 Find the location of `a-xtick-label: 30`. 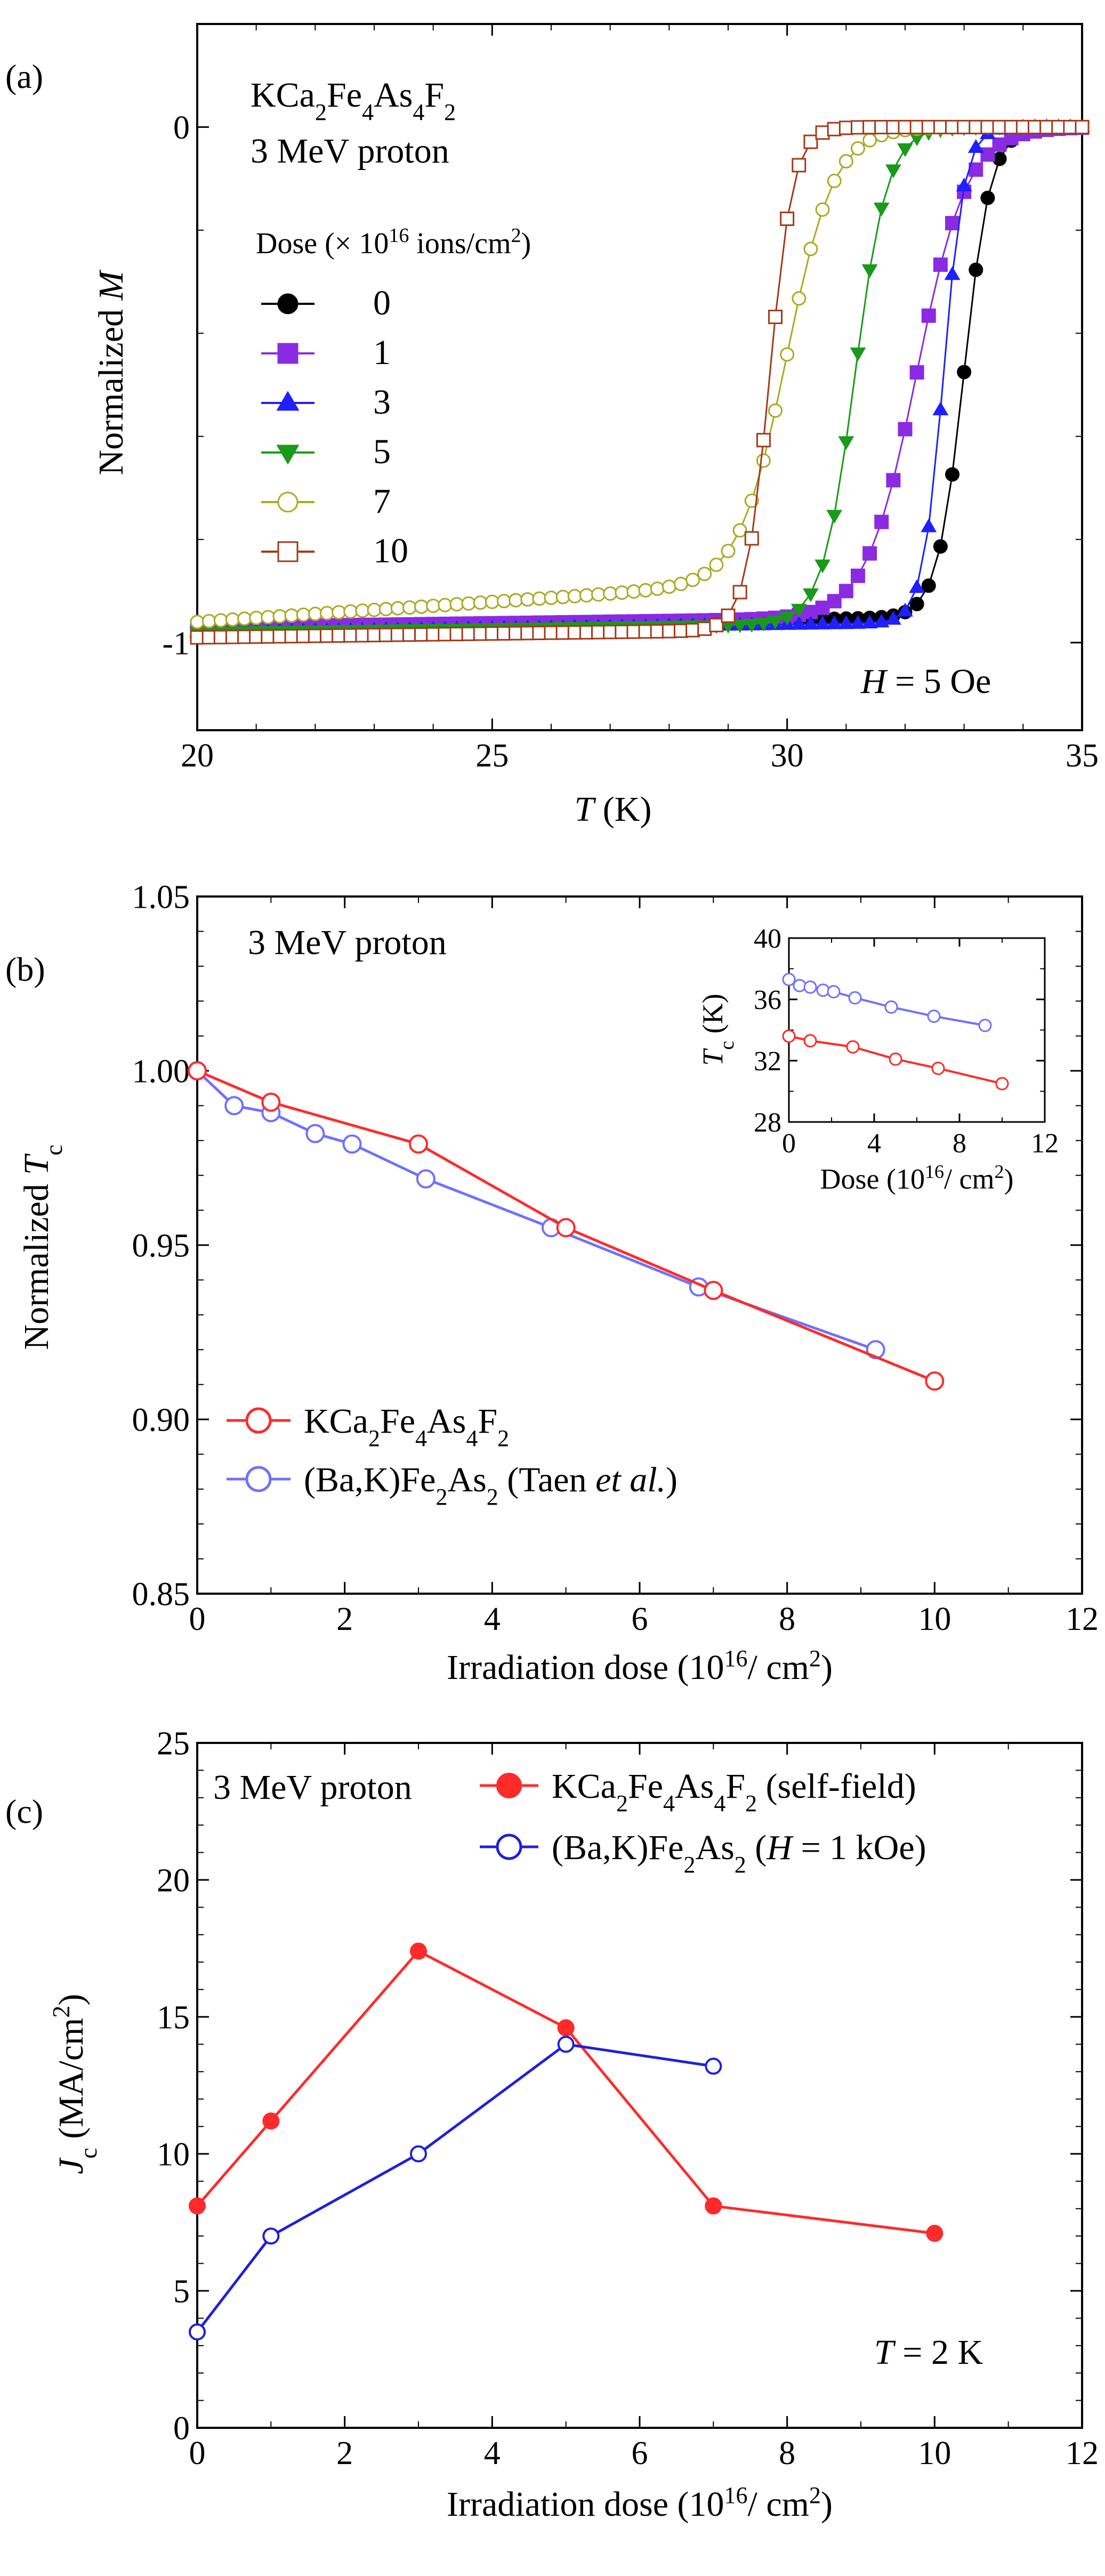

a-xtick-label: 30 is located at coordinates (788, 756).